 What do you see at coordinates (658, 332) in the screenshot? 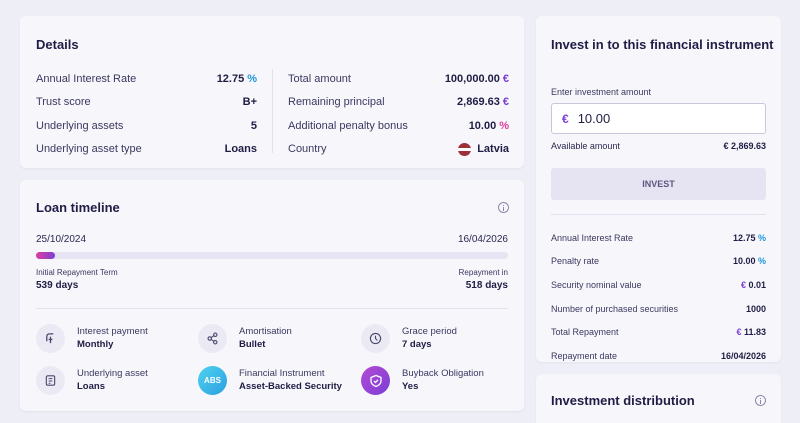
I see `summary-row: Total Repayment € 11.83` at bounding box center [658, 332].